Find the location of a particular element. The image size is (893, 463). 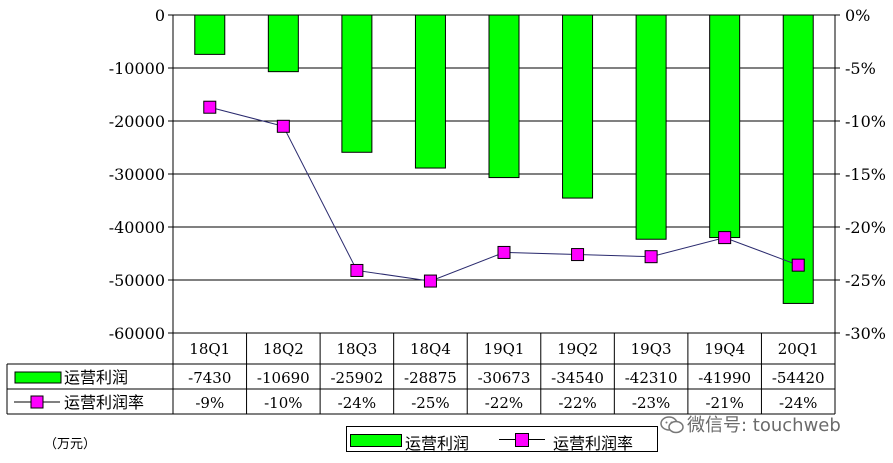

unit-label: （万元） is located at coordinates (70, 444).